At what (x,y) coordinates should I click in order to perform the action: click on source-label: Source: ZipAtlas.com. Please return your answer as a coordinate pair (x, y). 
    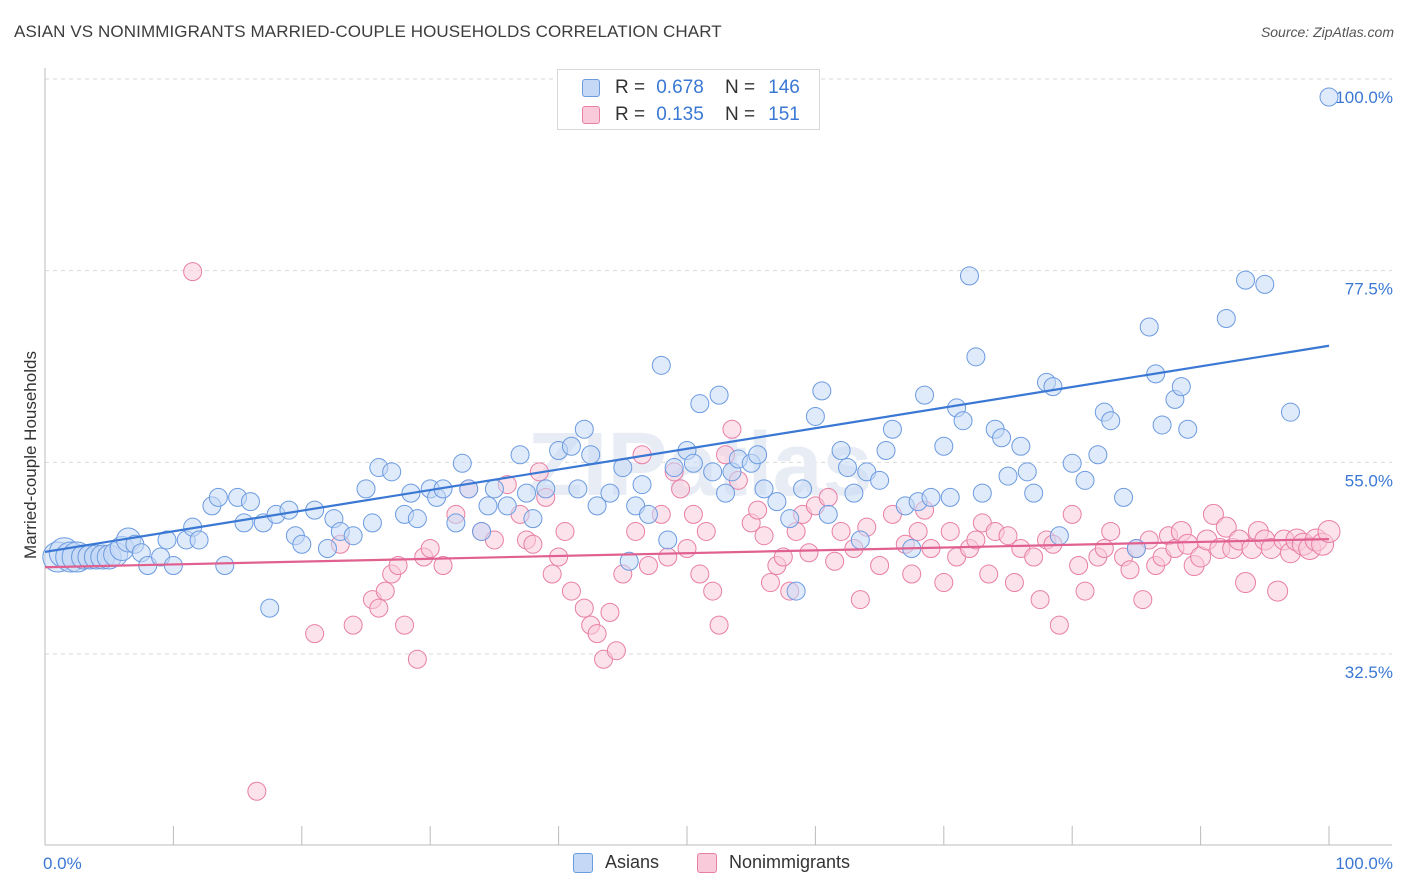
    Looking at the image, I should click on (1327, 32).